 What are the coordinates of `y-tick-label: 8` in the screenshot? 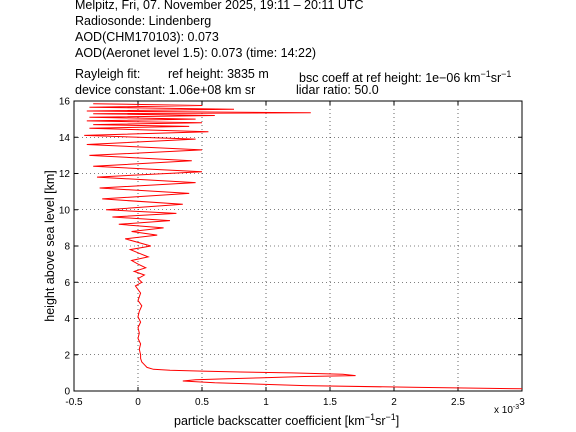 It's located at (67, 247).